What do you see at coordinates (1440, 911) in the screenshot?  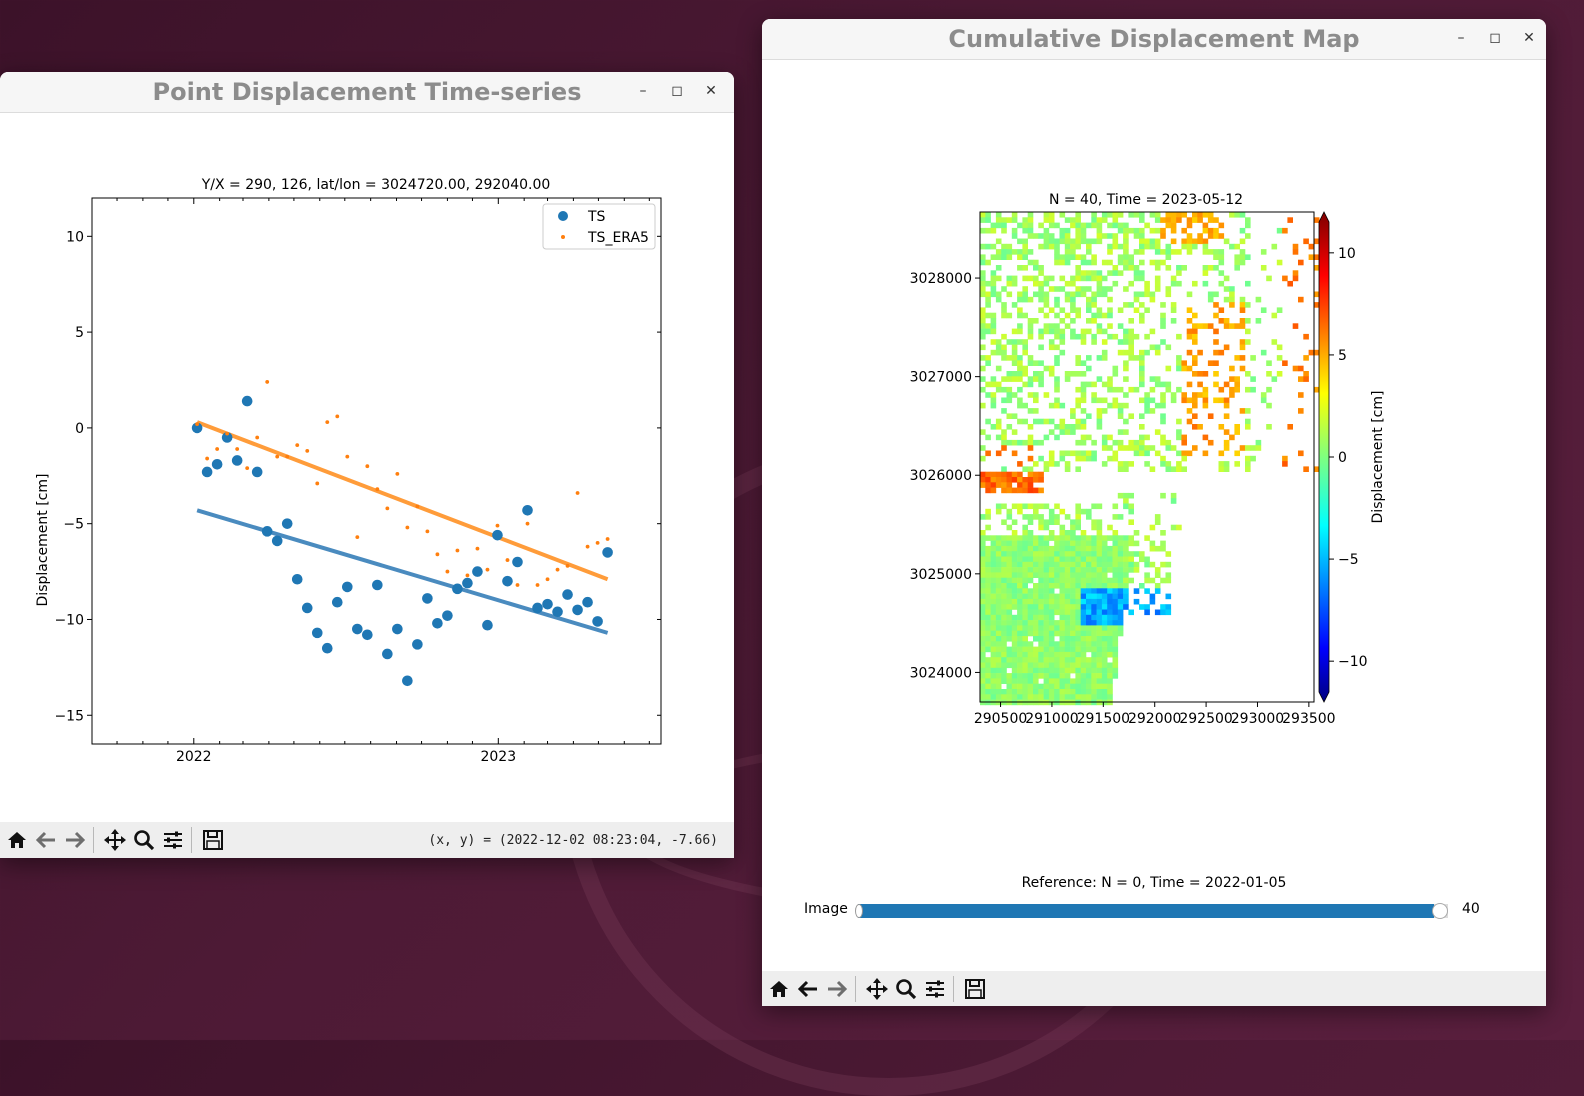 I see `slider-handle` at bounding box center [1440, 911].